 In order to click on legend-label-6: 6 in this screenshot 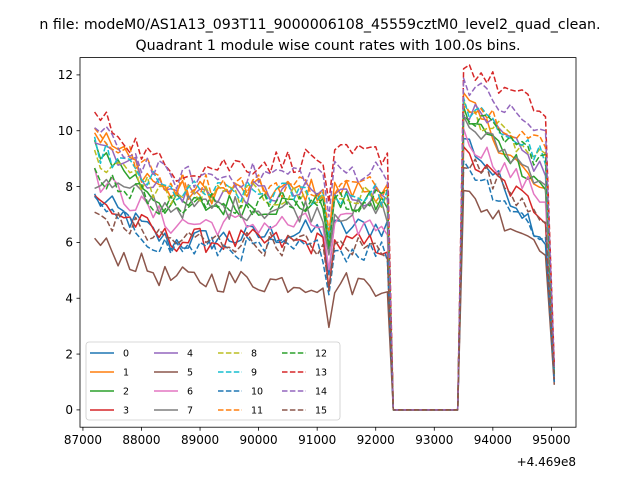, I will do `click(190, 392)`.